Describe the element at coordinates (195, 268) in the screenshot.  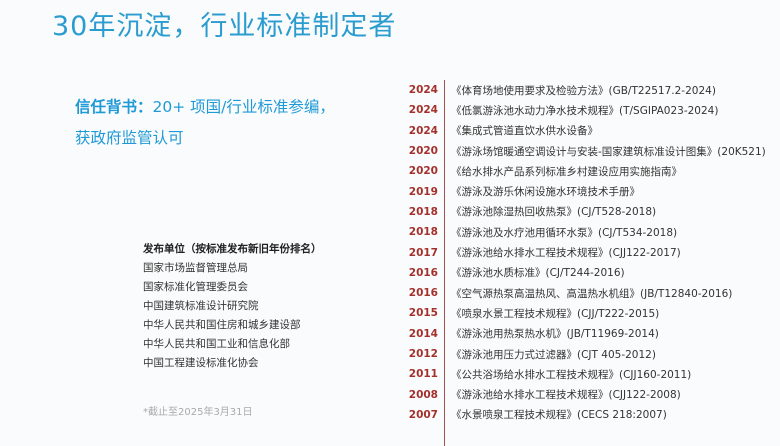
I see `publisher-item: 国家市场监督管理总局` at that location.